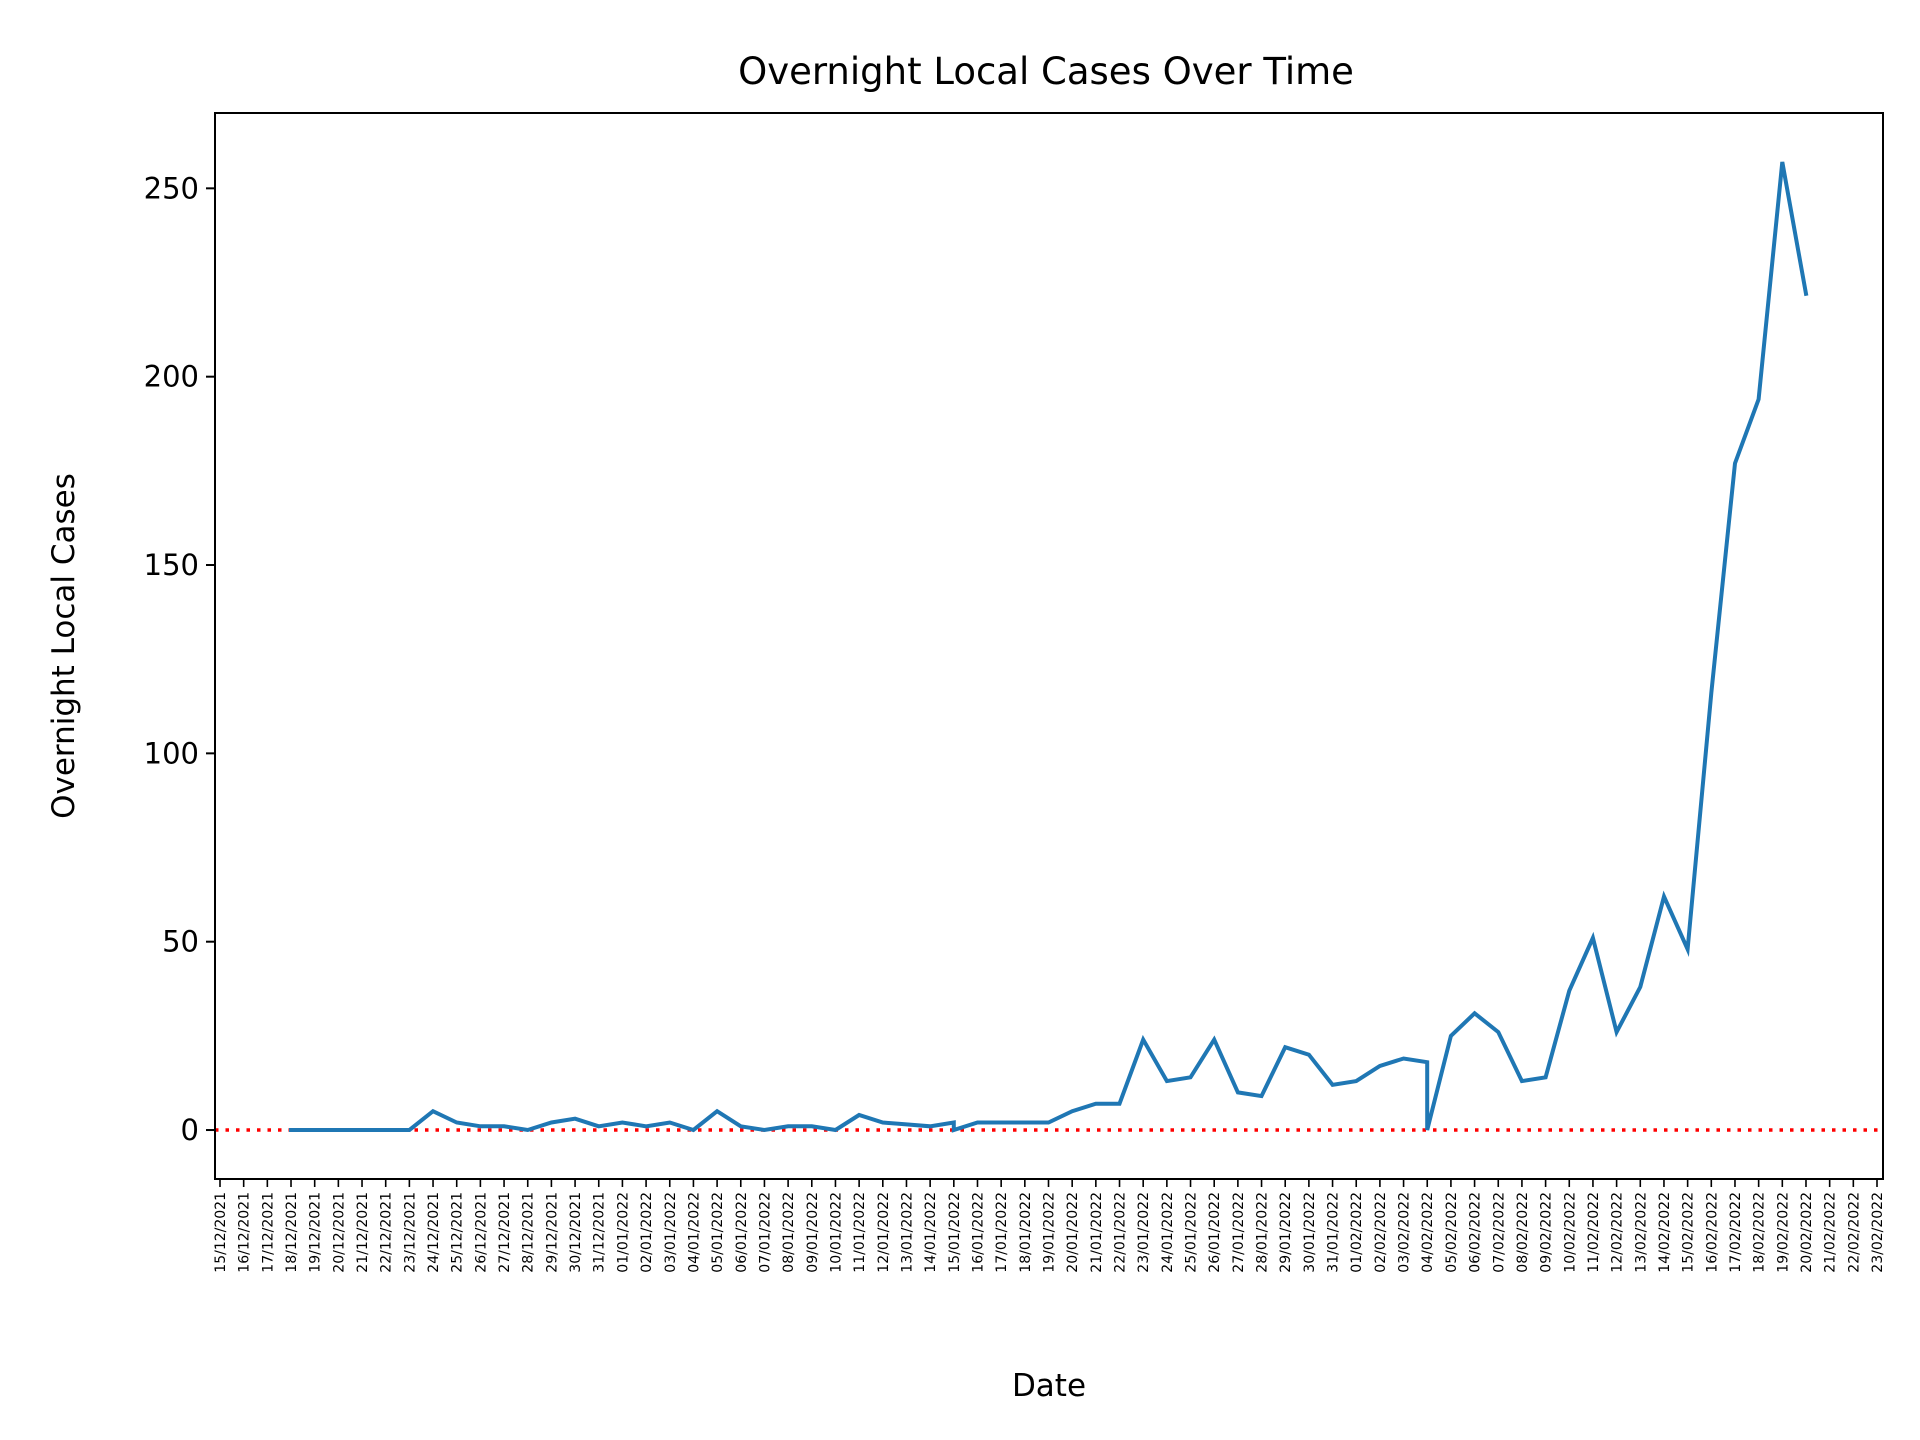 The image size is (1920, 1440). What do you see at coordinates (1760, 1232) in the screenshot?
I see `x-tick-label: 18/02/2022` at bounding box center [1760, 1232].